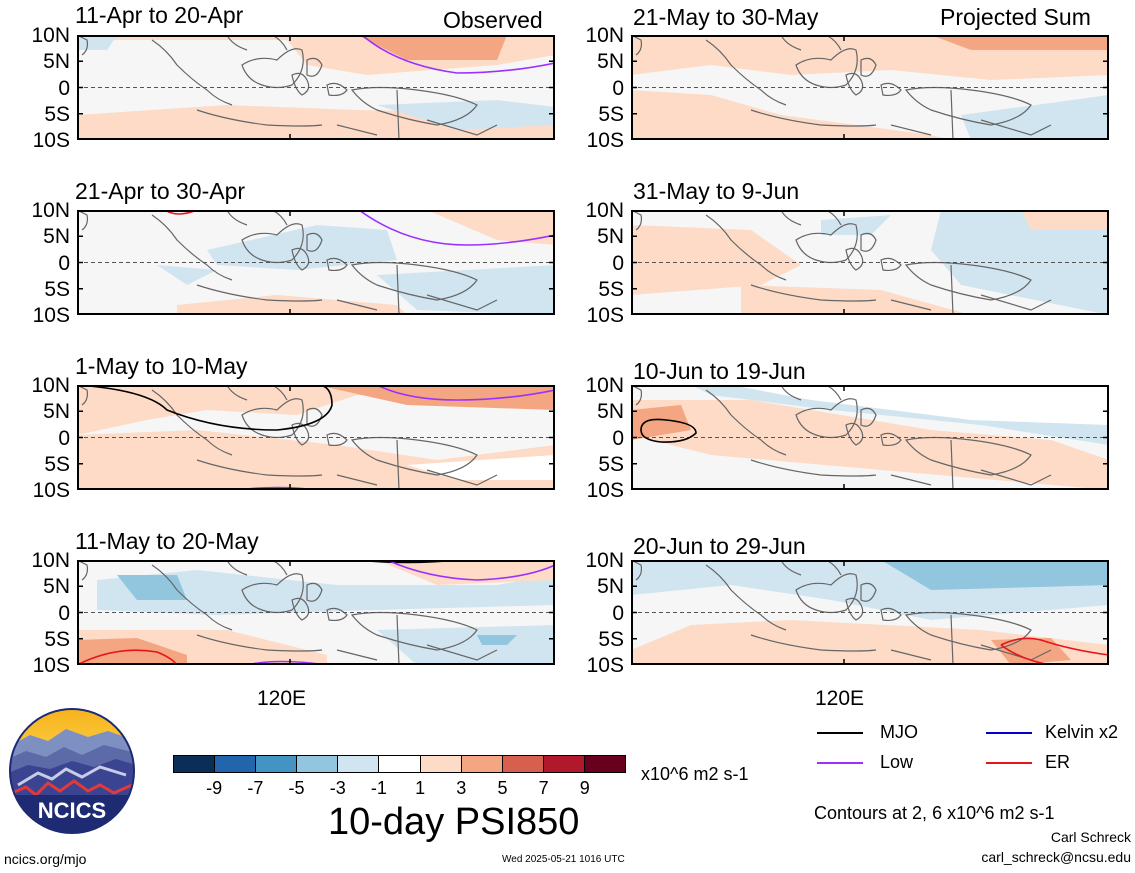 The image size is (1135, 873). Describe the element at coordinates (282, 698) in the screenshot. I see `lon-label-left: 120E` at that location.